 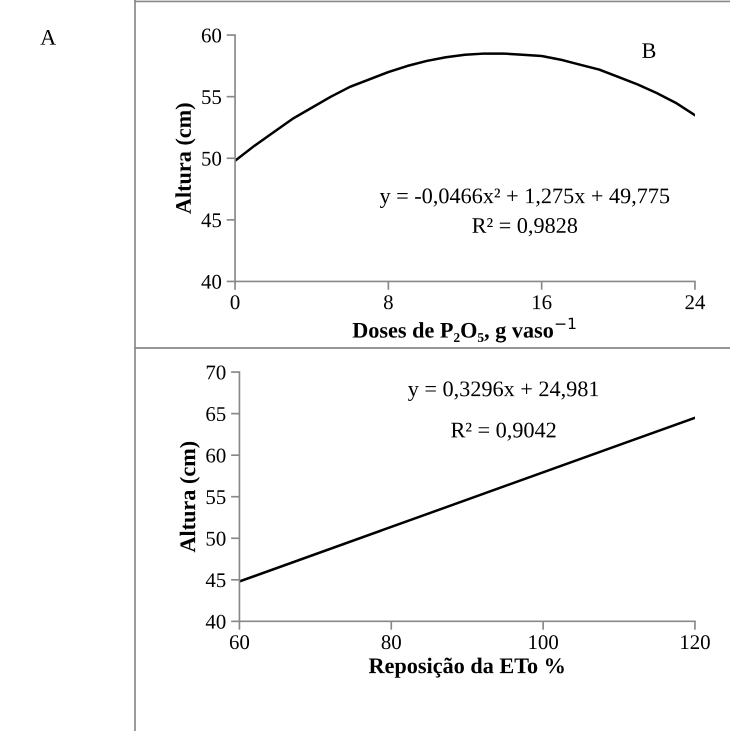 I want to click on annotation: R² = 0,9828, so click(x=525, y=227).